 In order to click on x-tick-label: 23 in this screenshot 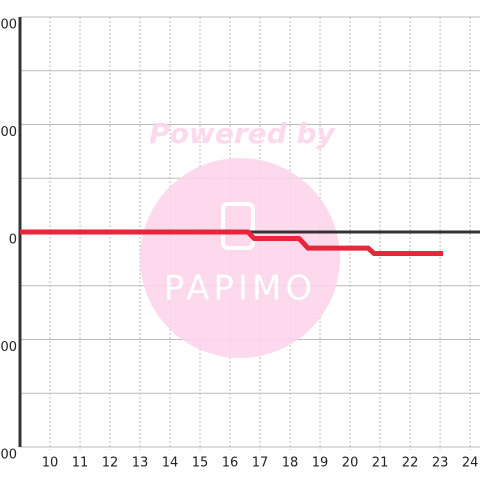, I will do `click(440, 463)`.